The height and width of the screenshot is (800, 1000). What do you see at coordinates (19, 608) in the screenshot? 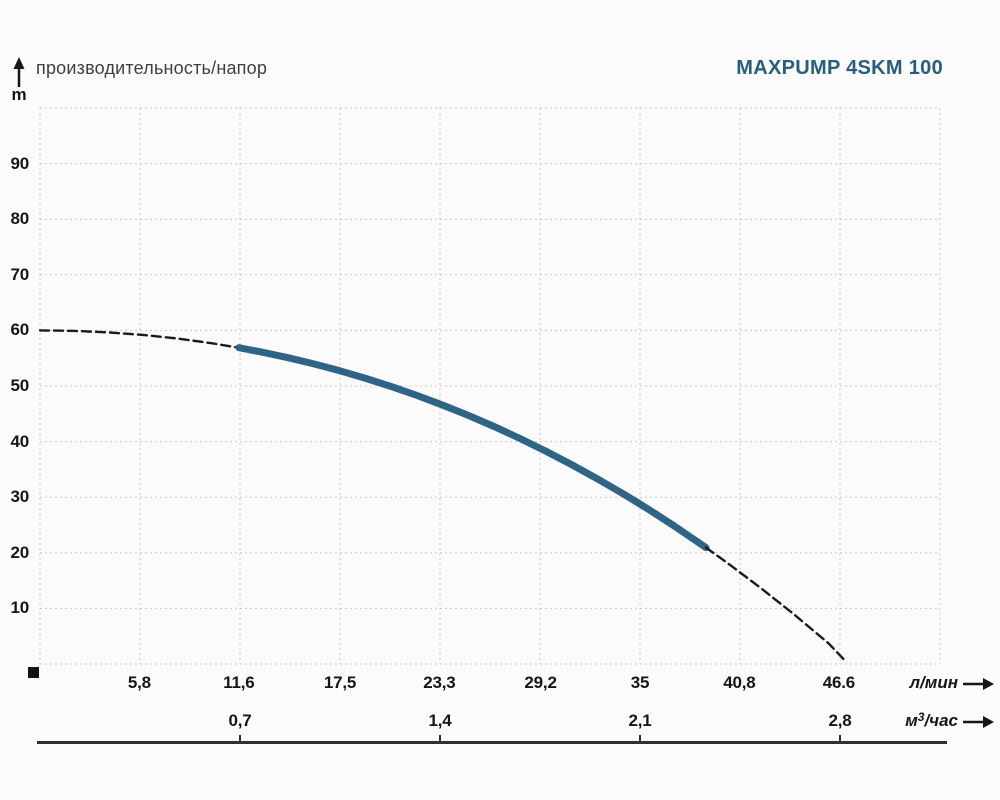
I see `y-tick-label: 10` at bounding box center [19, 608].